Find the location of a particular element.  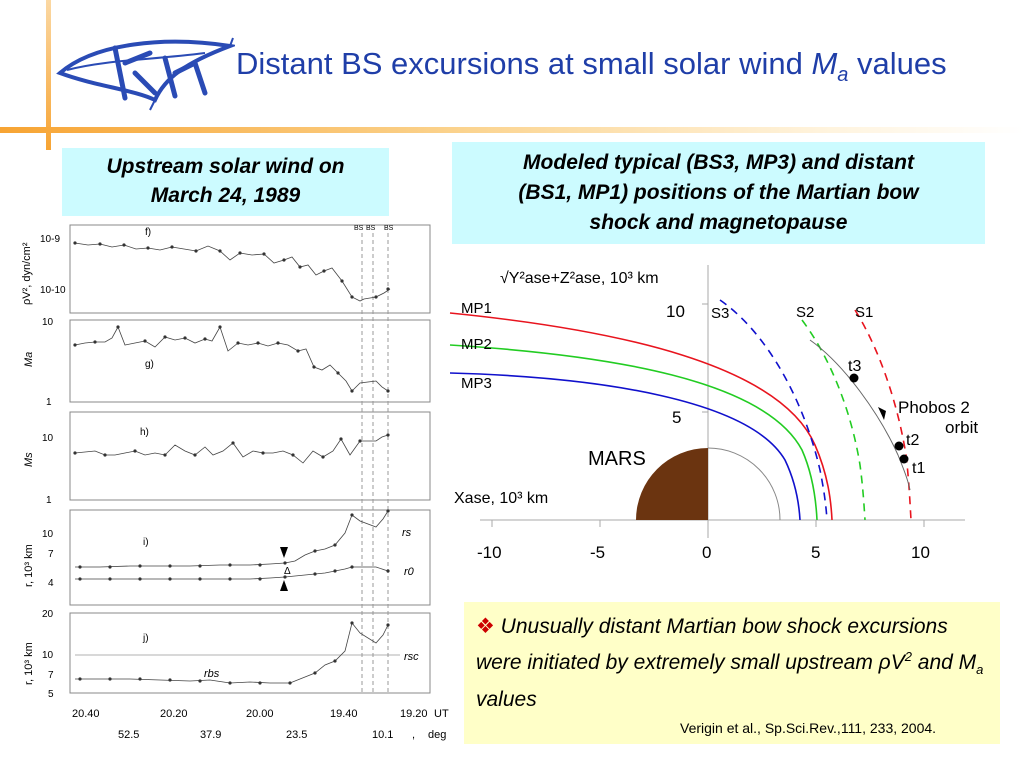

t3-point is located at coordinates (854, 378).